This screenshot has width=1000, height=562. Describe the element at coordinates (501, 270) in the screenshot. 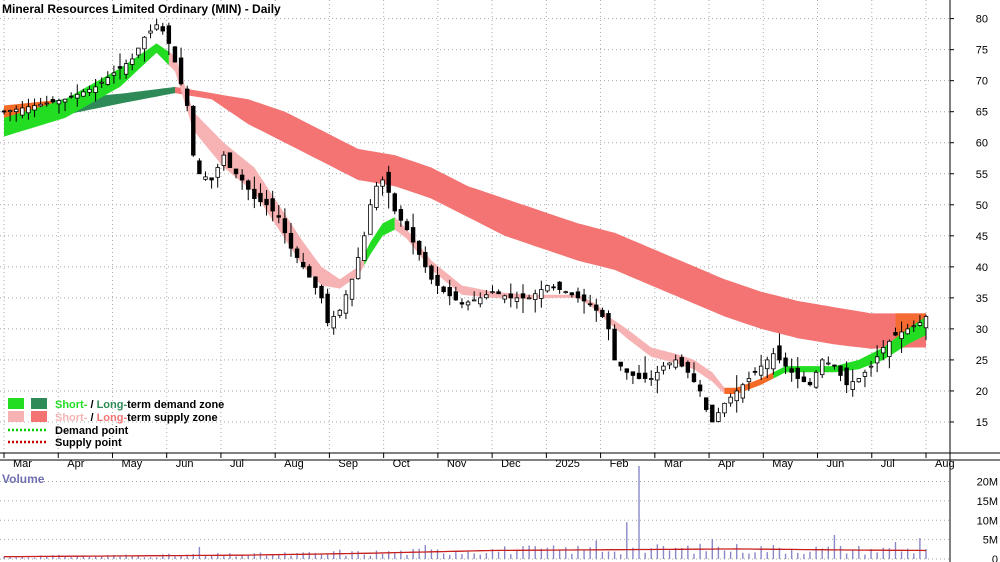

I see `short-term-supply-zone` at that location.